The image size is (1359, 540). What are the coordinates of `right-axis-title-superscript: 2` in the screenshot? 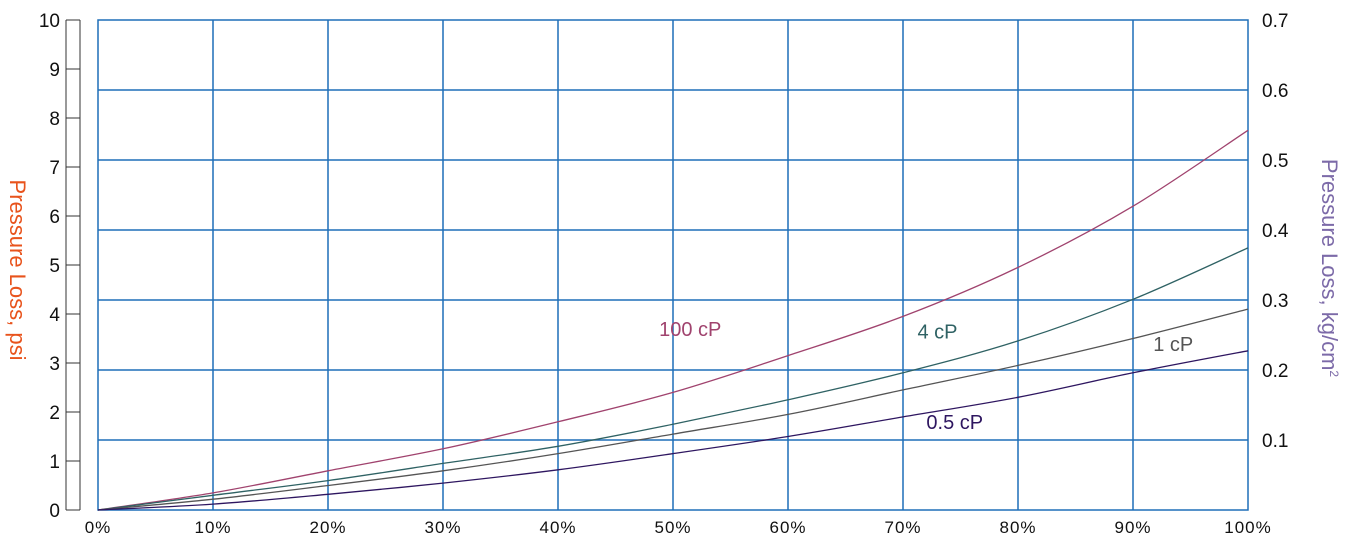 It's located at (1334, 373).